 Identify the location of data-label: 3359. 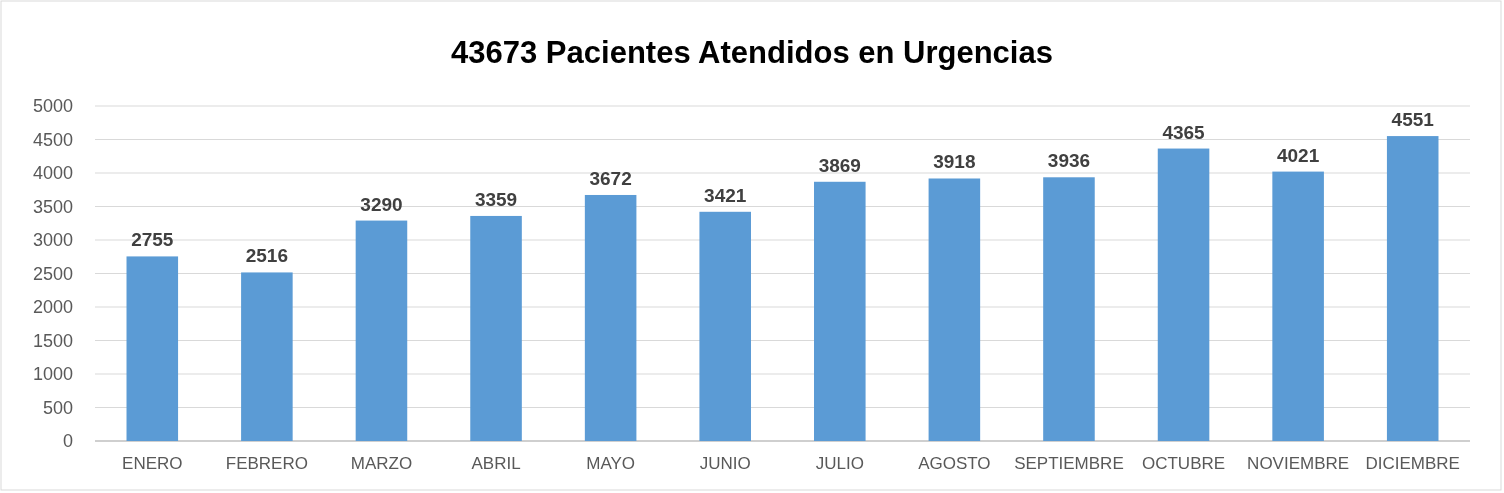
(496, 199).